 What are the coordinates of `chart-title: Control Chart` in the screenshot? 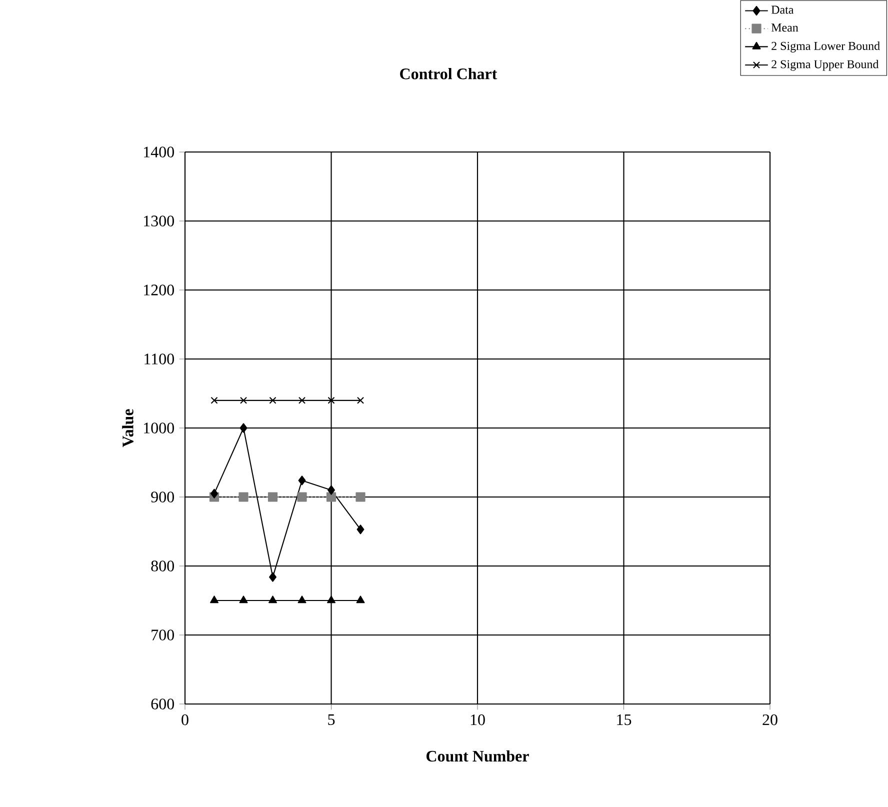 It's located at (449, 74).